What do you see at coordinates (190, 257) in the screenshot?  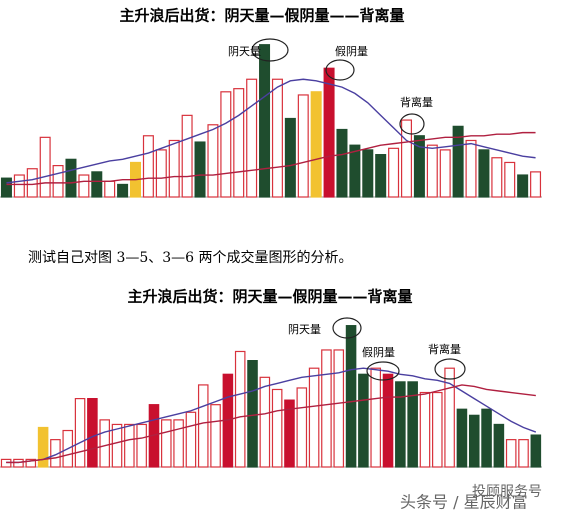 I see `caption: 测试自己对图 3—5、3—6 两个成交量图形的分析。` at bounding box center [190, 257].